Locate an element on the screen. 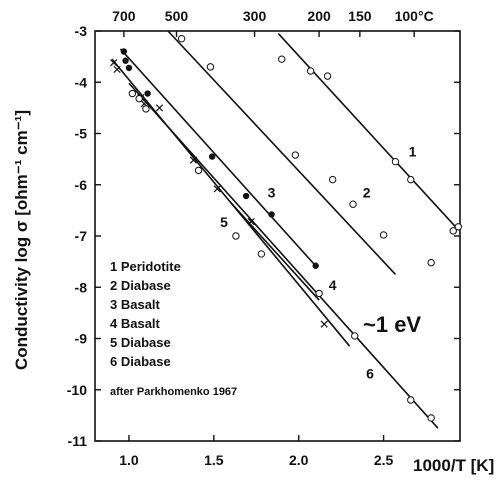 This screenshot has width=500, height=480. activation-energy-annotation: ~1 eV is located at coordinates (392, 324).